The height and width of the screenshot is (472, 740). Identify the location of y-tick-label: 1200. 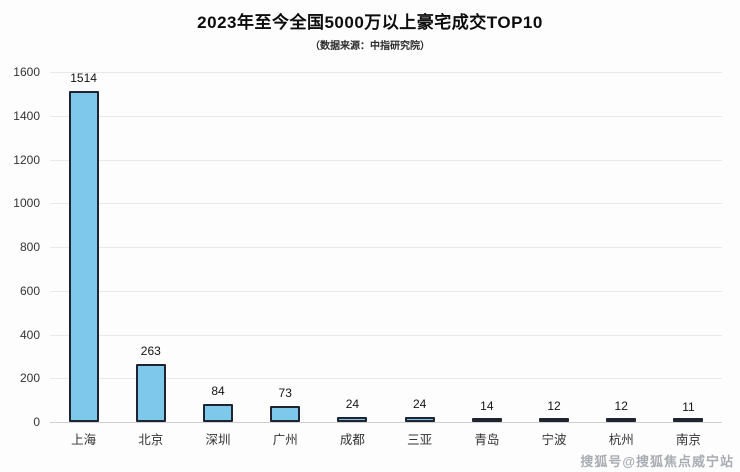
(26, 159).